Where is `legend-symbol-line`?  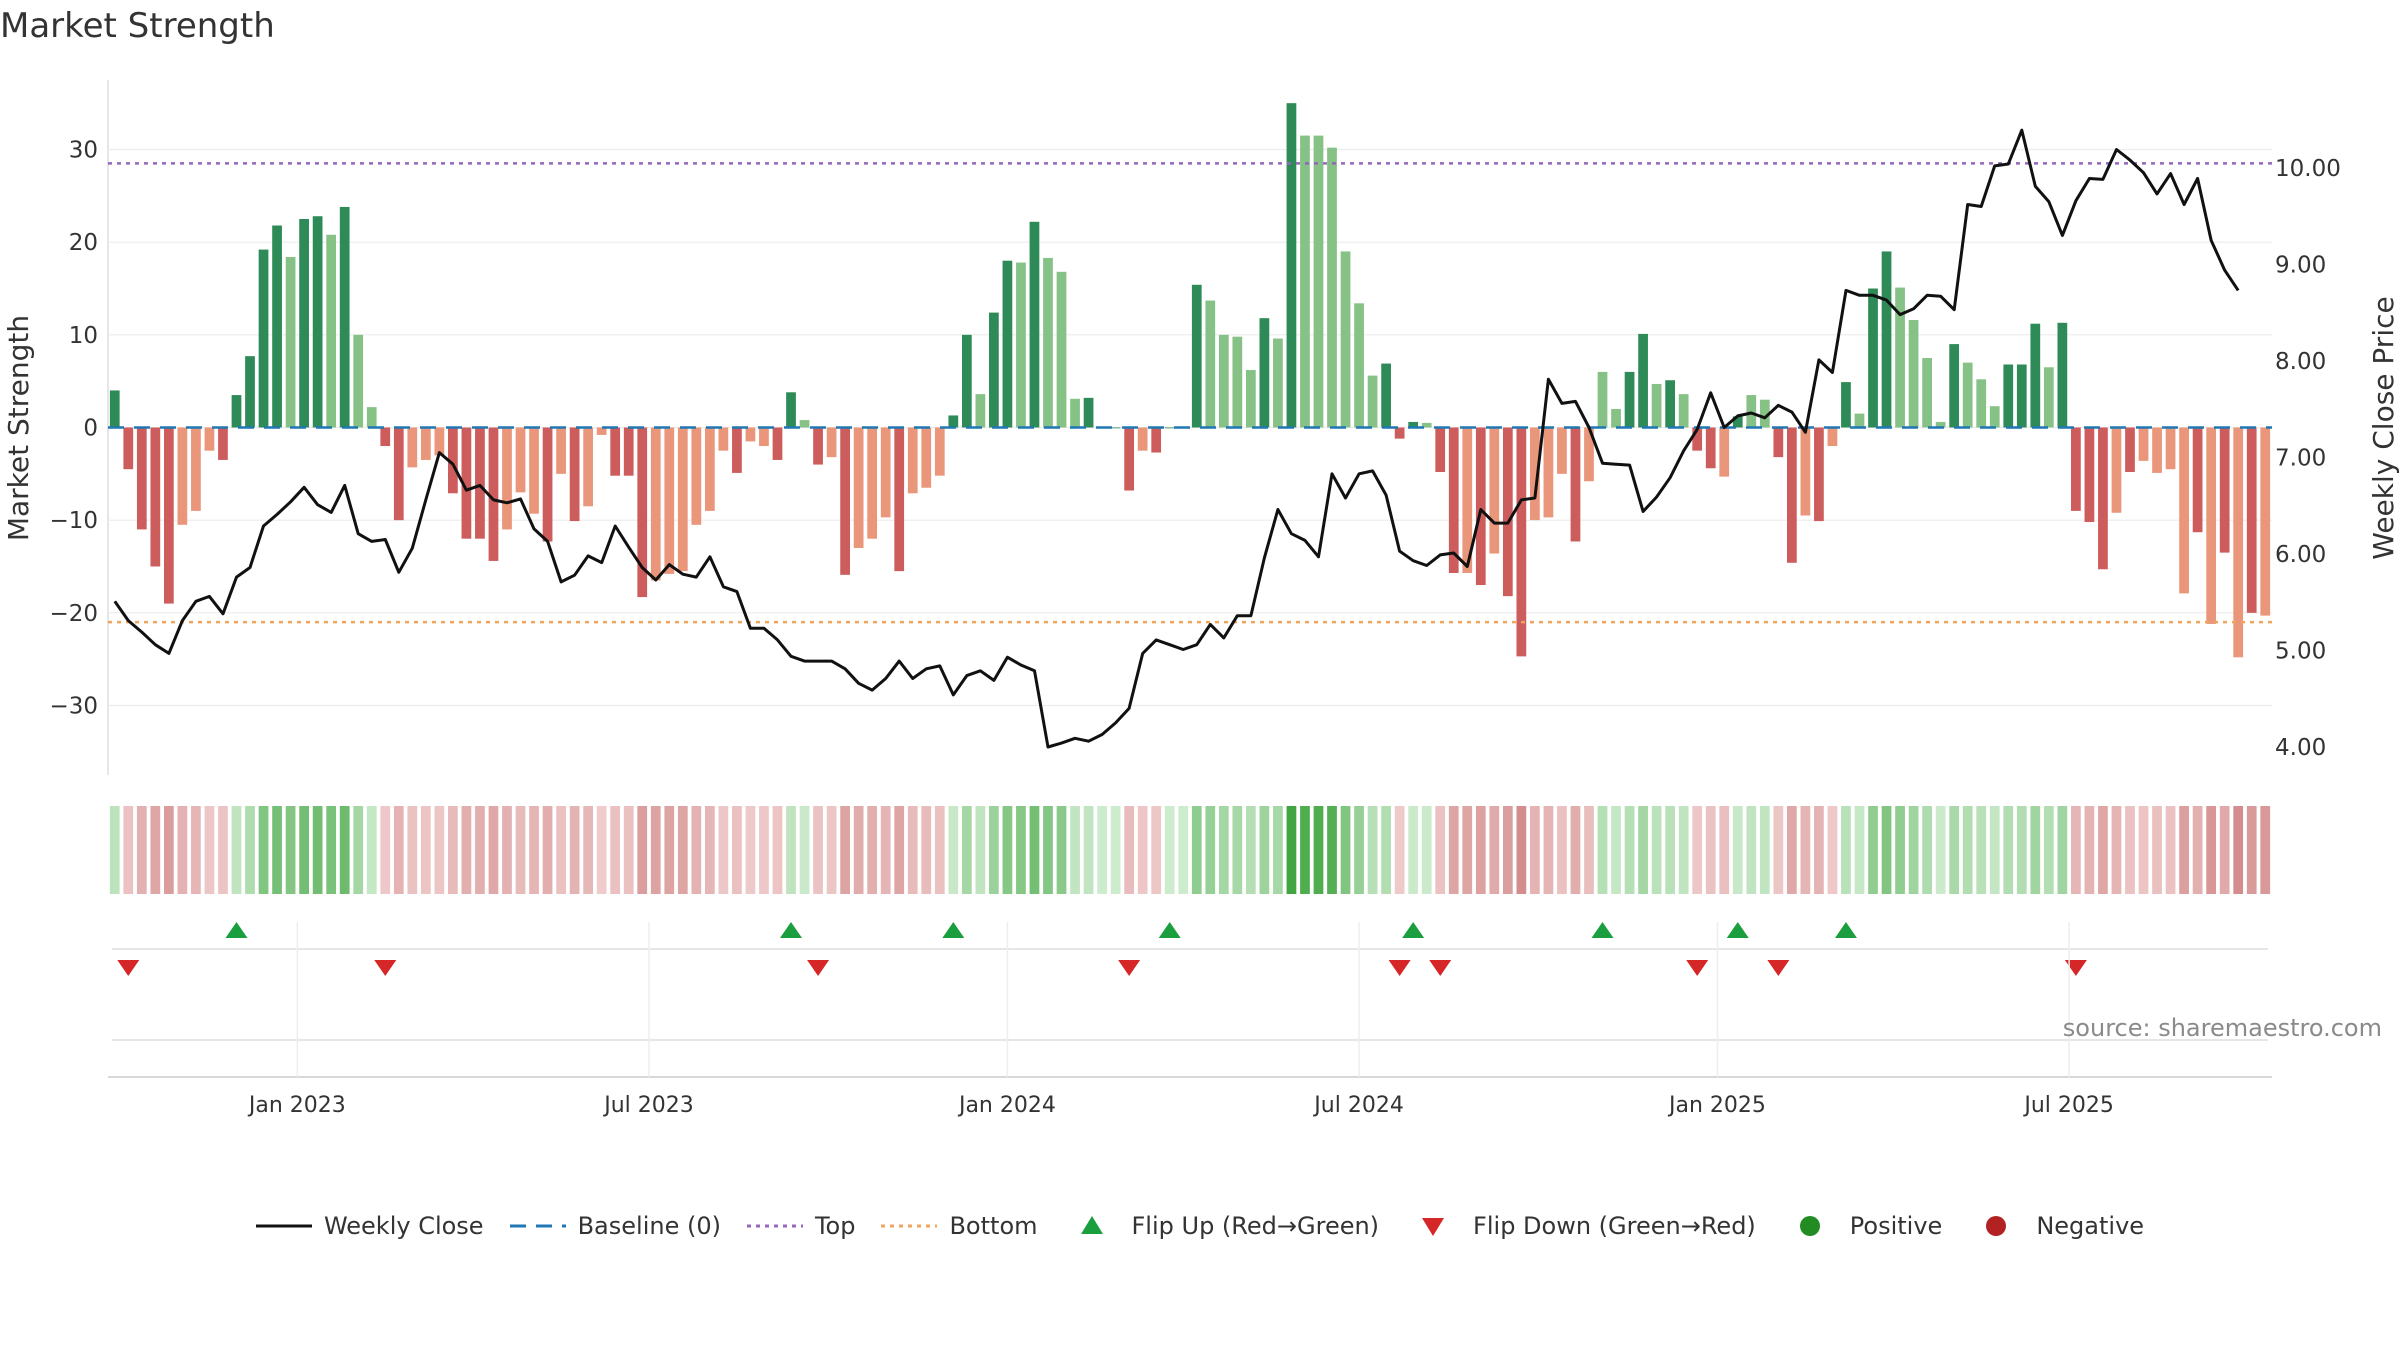
legend-symbol-line is located at coordinates (283, 1226).